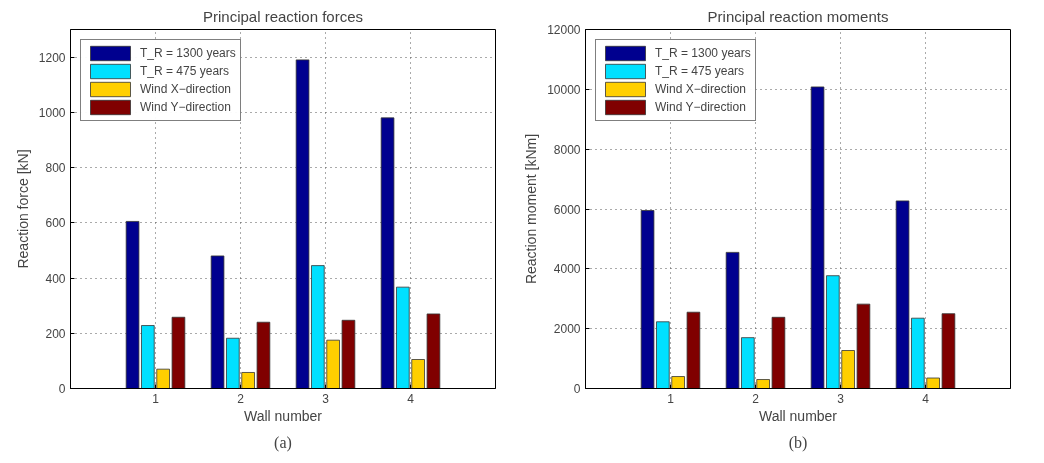  I want to click on y-tick-label: 6000, so click(567, 209).